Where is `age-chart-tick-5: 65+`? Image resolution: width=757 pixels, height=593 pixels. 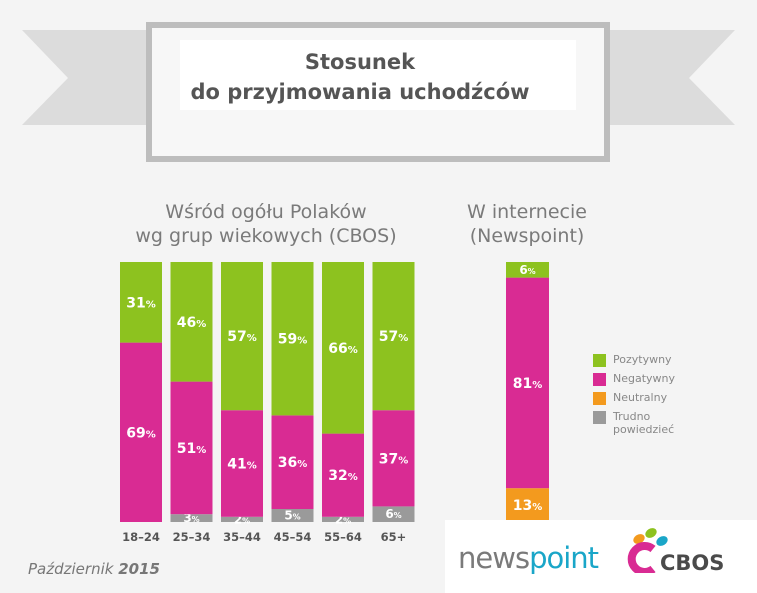 age-chart-tick-5: 65+ is located at coordinates (394, 537).